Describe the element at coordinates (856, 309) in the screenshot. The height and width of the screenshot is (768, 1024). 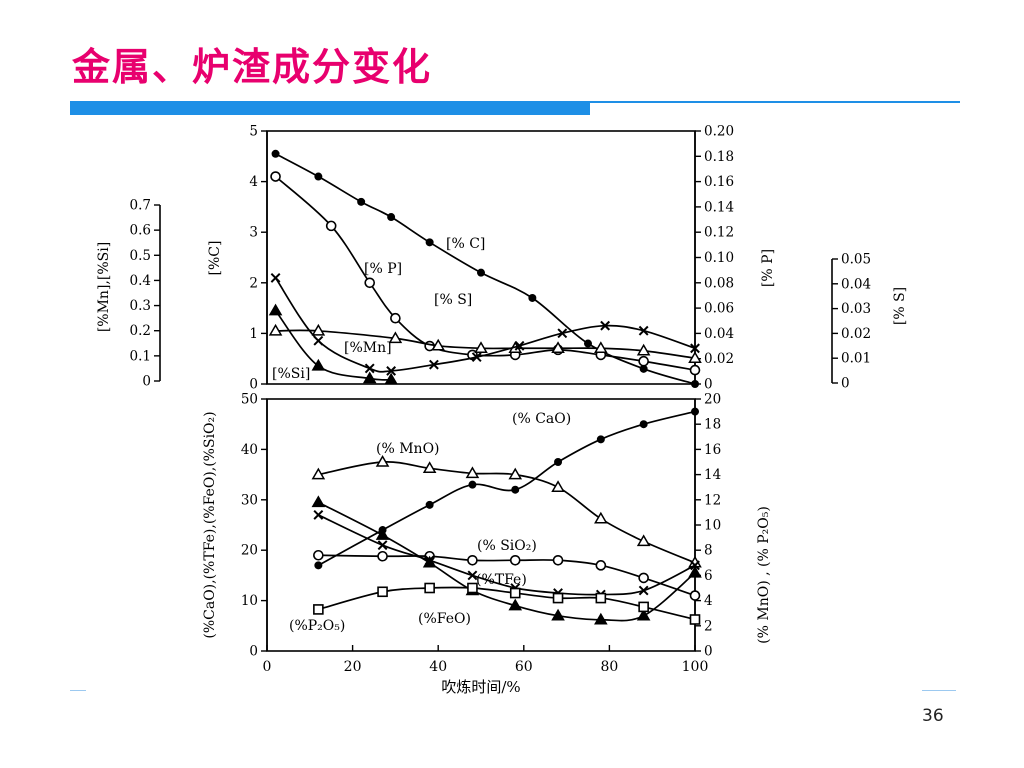
I see `sulfur-axis-tick-label: 0.03` at that location.